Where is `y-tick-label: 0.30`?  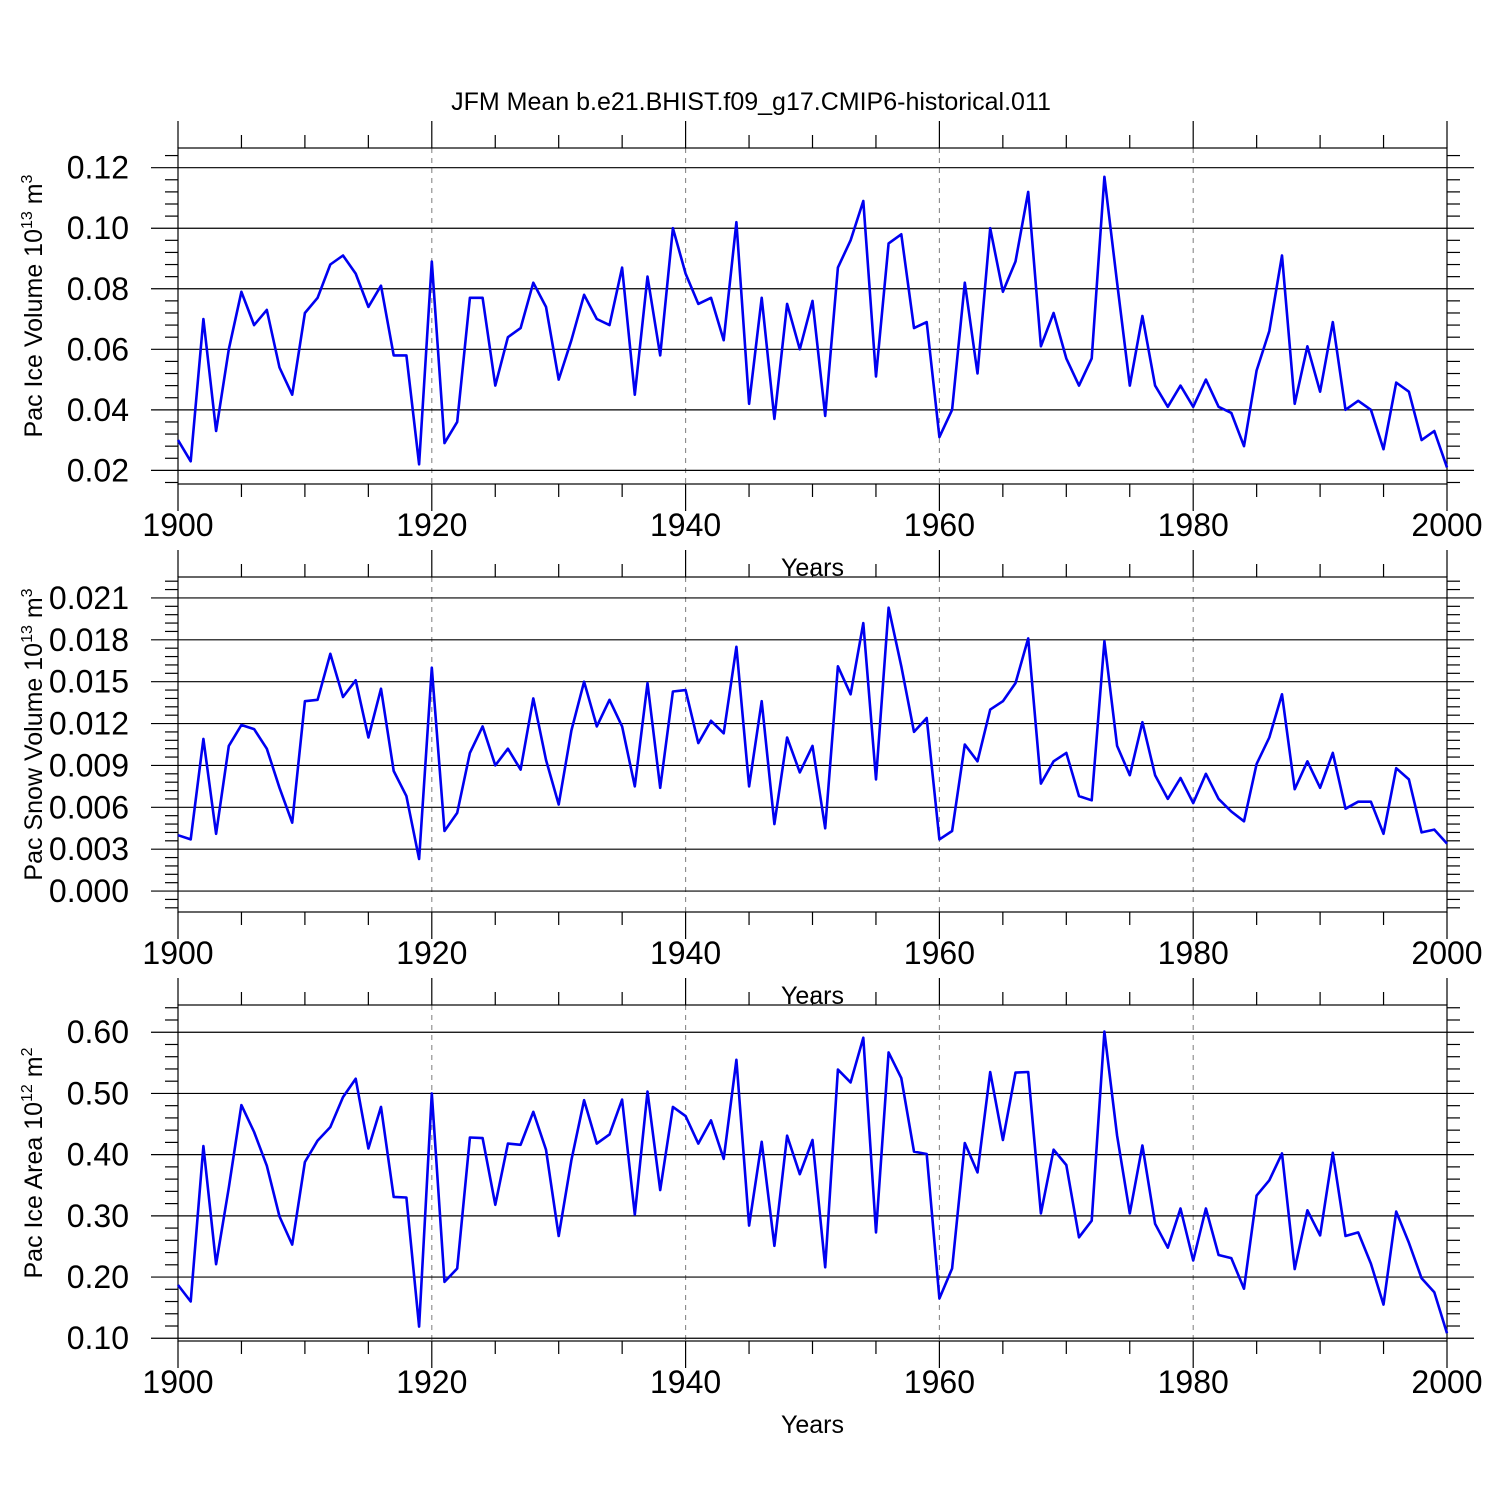
y-tick-label: 0.30 is located at coordinates (98, 1216).